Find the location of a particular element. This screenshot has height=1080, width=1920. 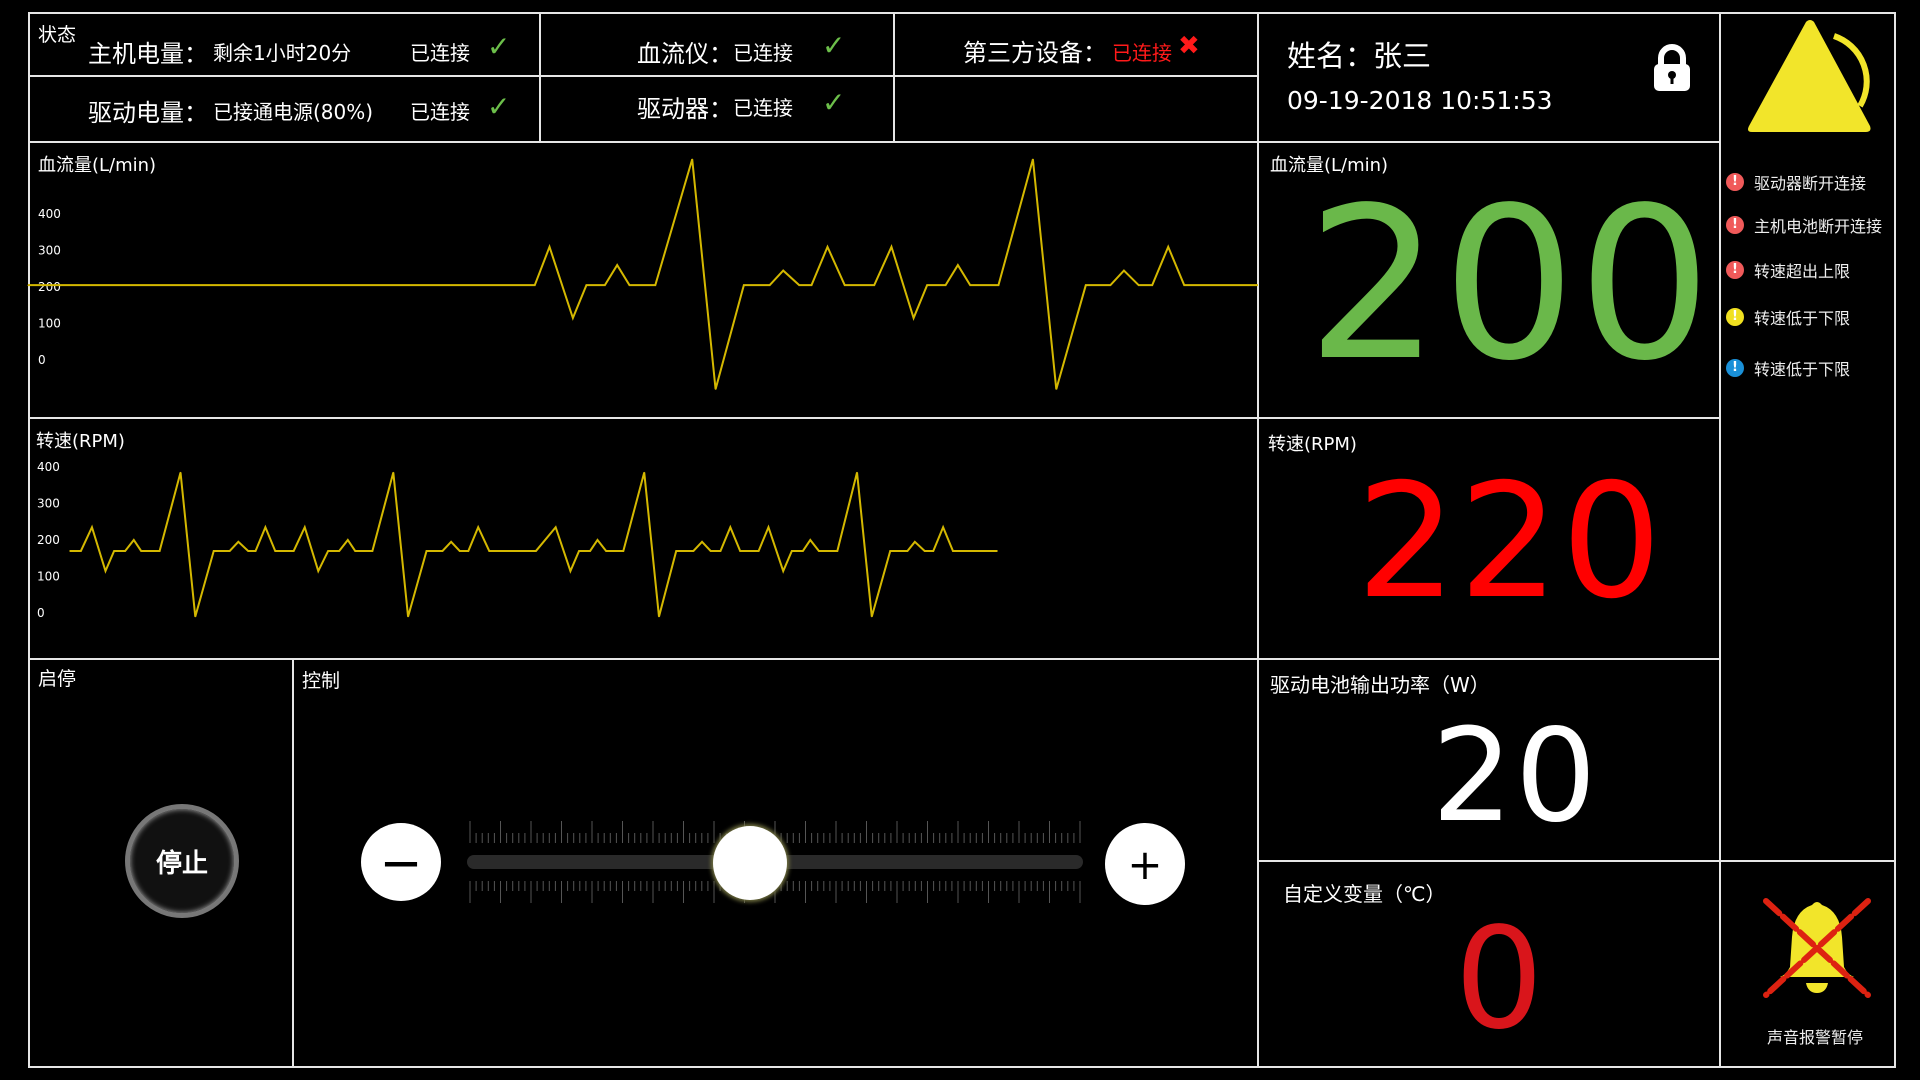

rpm-chart: 400 300 200 100 0 is located at coordinates (517, 540).